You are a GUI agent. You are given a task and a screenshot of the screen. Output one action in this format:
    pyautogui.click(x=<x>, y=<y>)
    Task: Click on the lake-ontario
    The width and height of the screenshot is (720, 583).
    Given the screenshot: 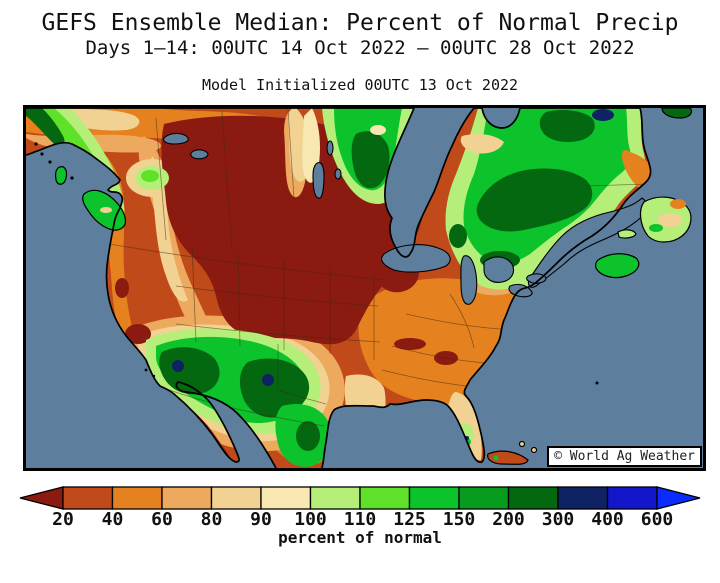 What is the action you would take?
    pyautogui.click(x=536, y=278)
    